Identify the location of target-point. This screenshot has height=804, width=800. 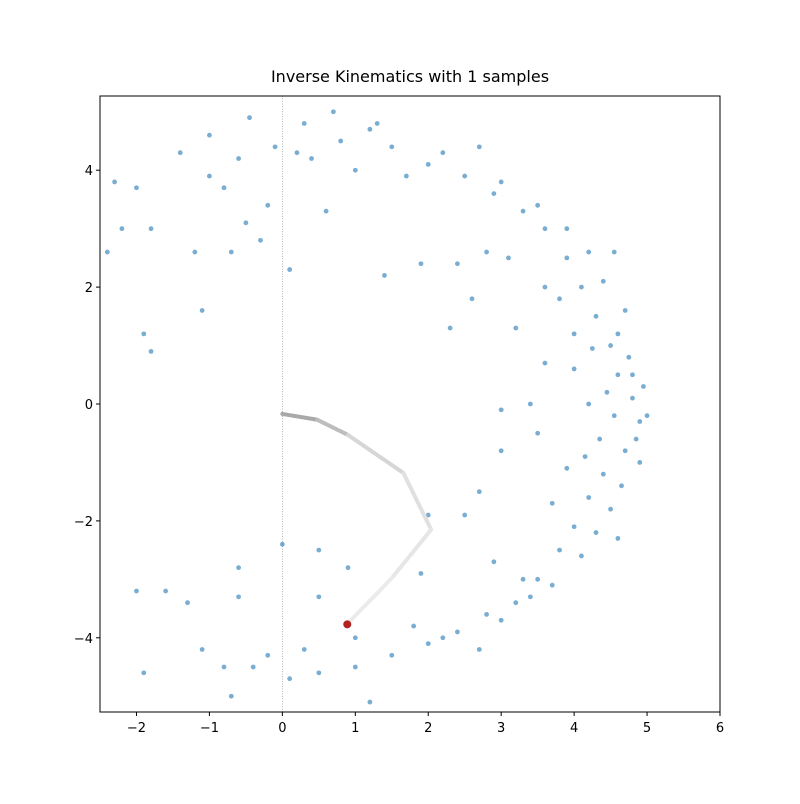
(347, 624).